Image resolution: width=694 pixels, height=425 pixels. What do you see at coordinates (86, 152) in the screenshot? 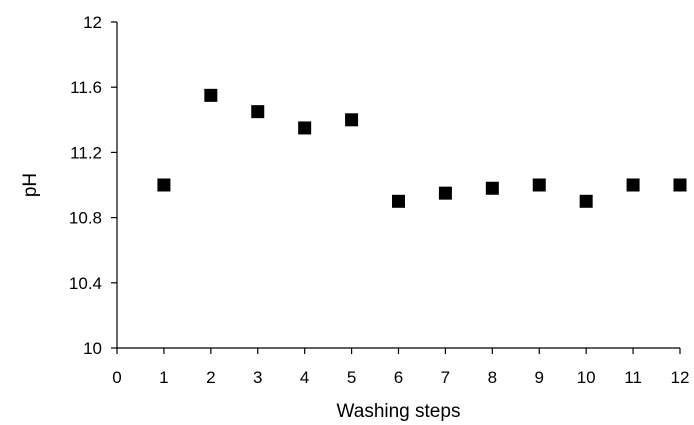
I see `y-tick-label: 11.2` at bounding box center [86, 152].